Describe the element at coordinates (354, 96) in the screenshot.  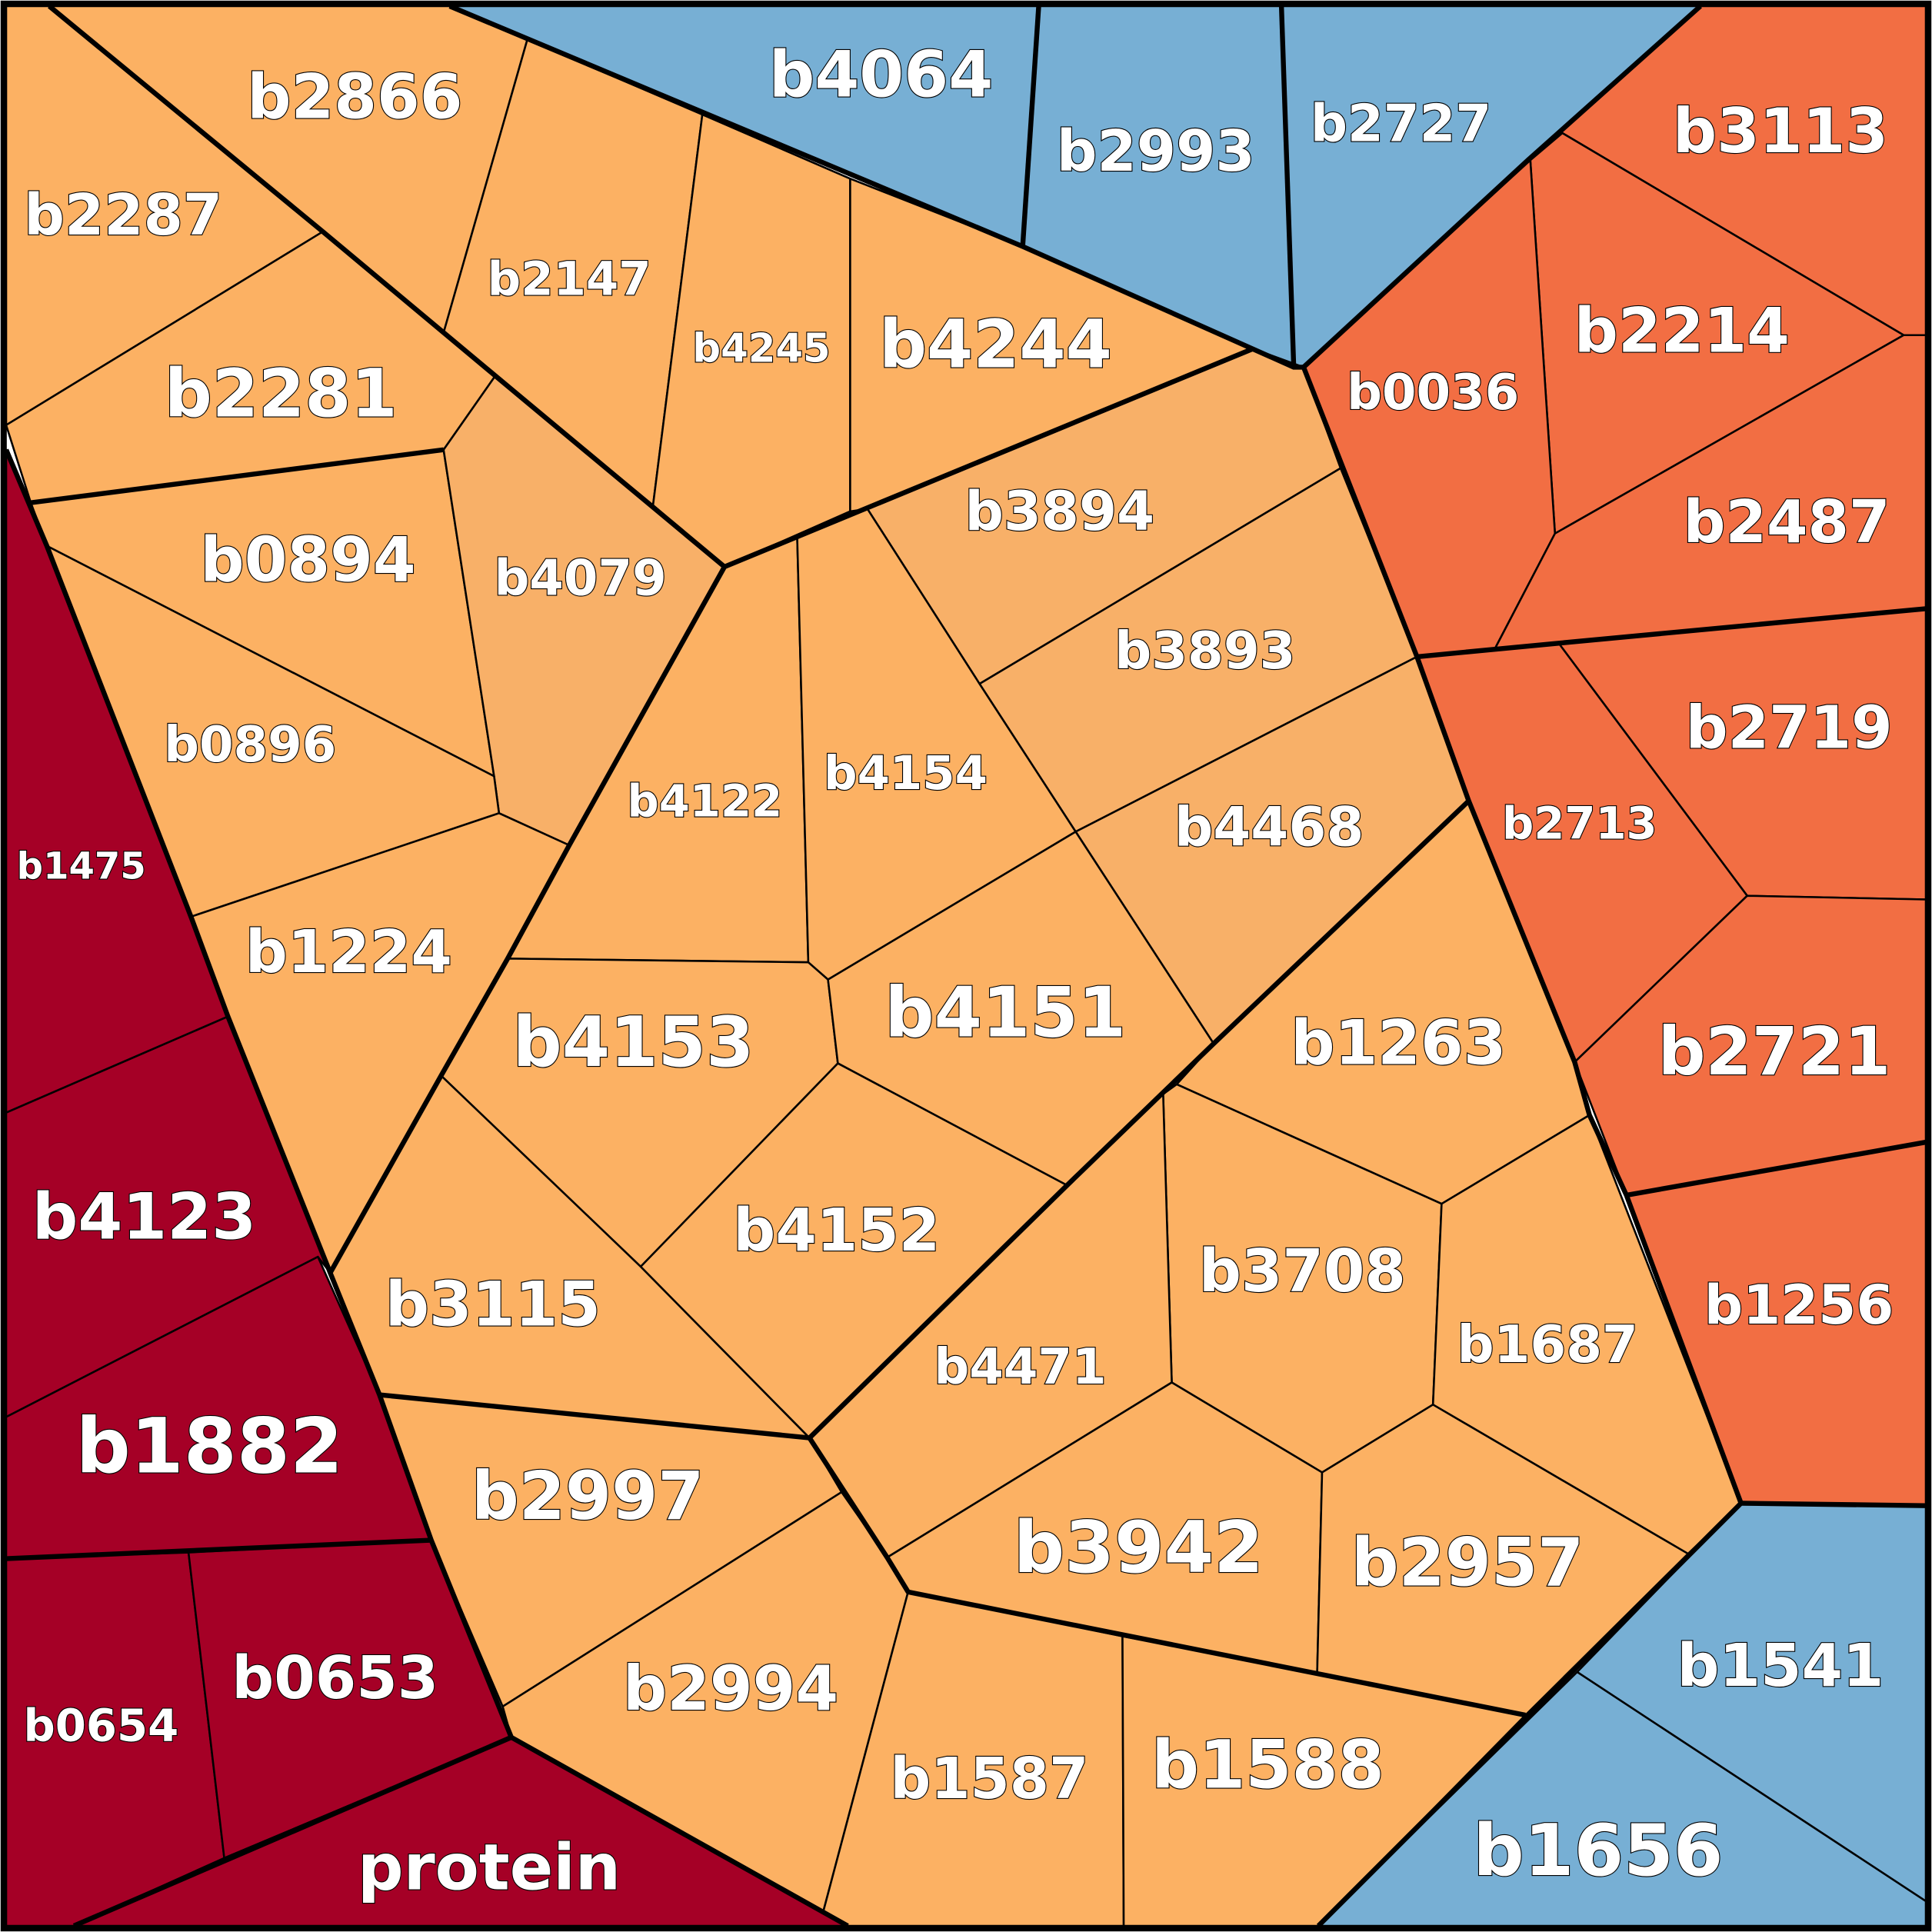
I see `cell-label-b2866: b2866` at that location.